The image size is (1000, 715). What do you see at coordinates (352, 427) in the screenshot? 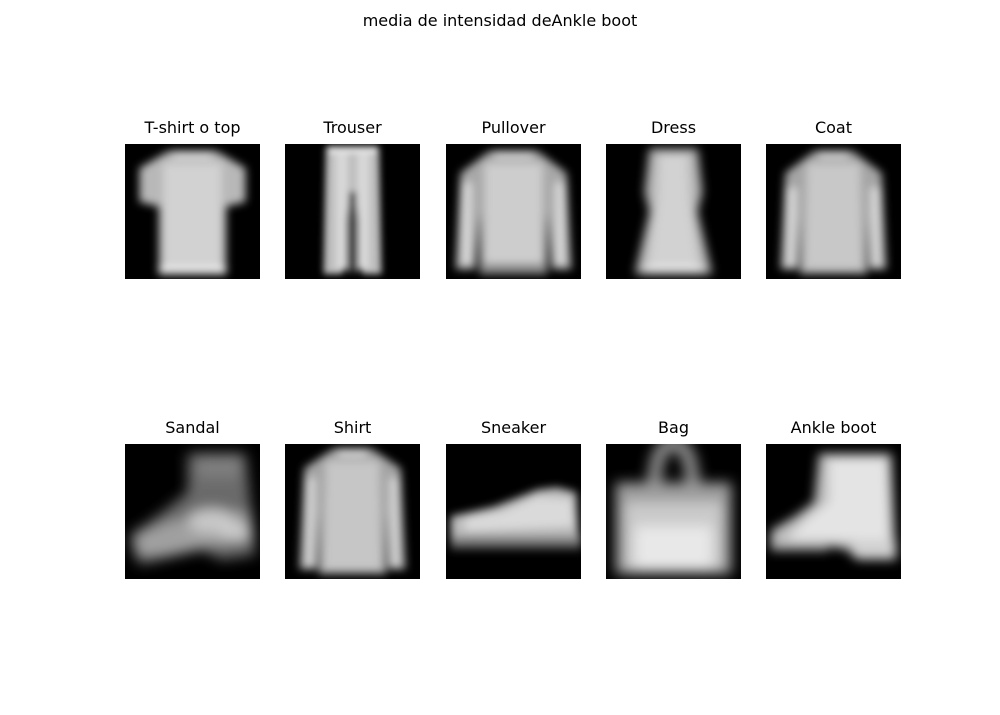
I see `panel-title: Shirt` at bounding box center [352, 427].